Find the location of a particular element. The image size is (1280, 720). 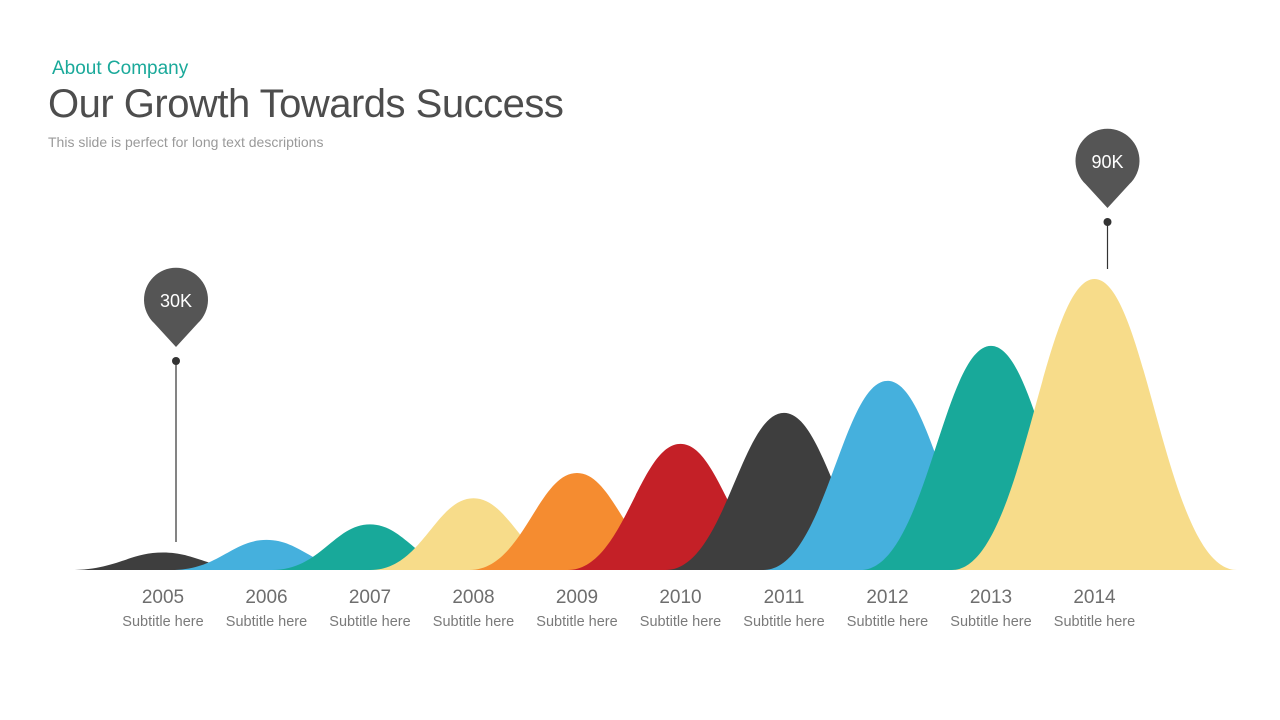

tick-label-year: 2007 is located at coordinates (370, 597).